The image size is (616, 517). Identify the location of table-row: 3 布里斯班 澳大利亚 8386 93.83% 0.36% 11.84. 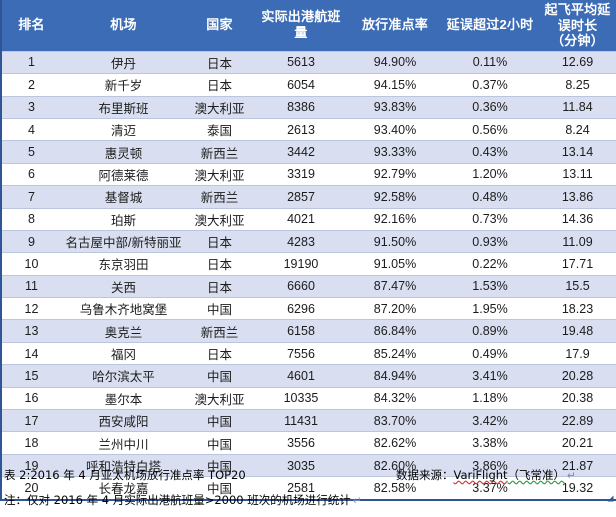
(308, 107).